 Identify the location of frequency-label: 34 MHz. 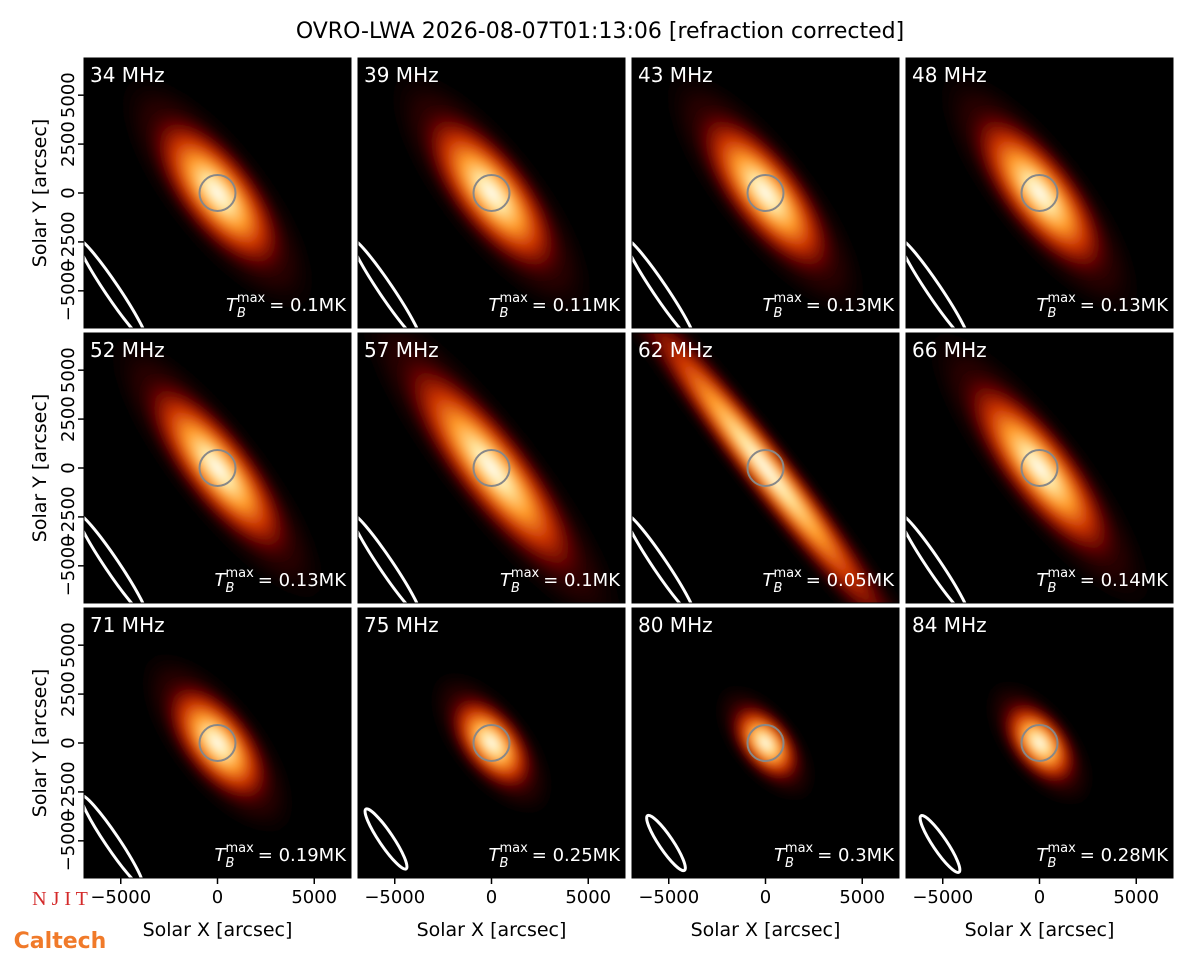
(127, 75).